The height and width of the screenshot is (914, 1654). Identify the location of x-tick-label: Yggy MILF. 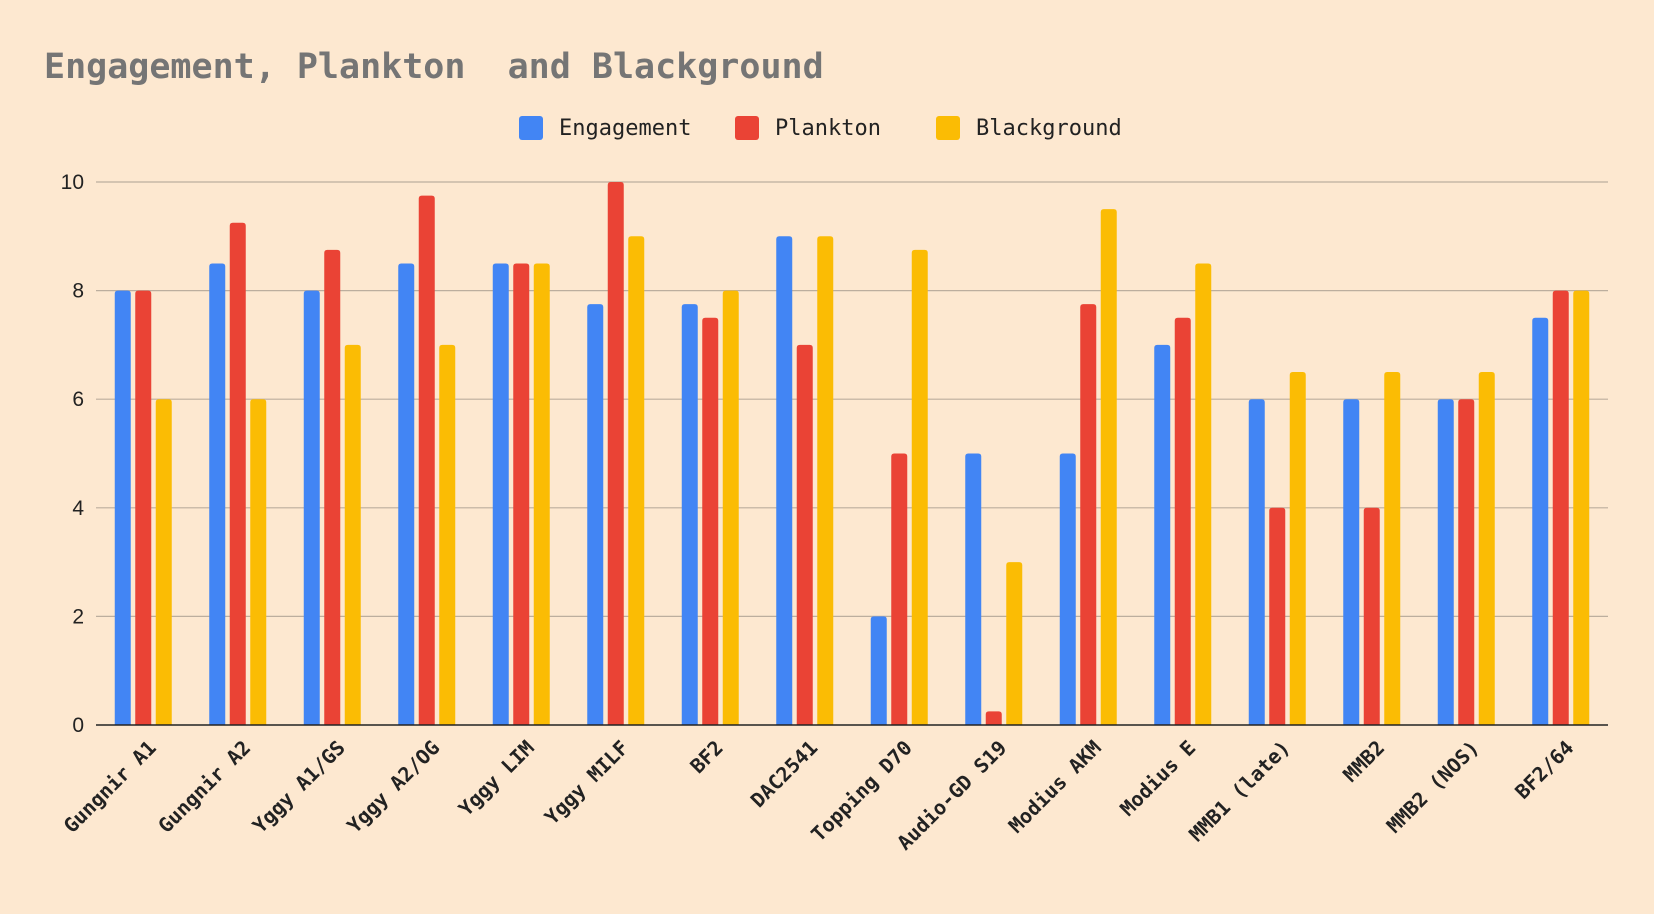
(587, 783).